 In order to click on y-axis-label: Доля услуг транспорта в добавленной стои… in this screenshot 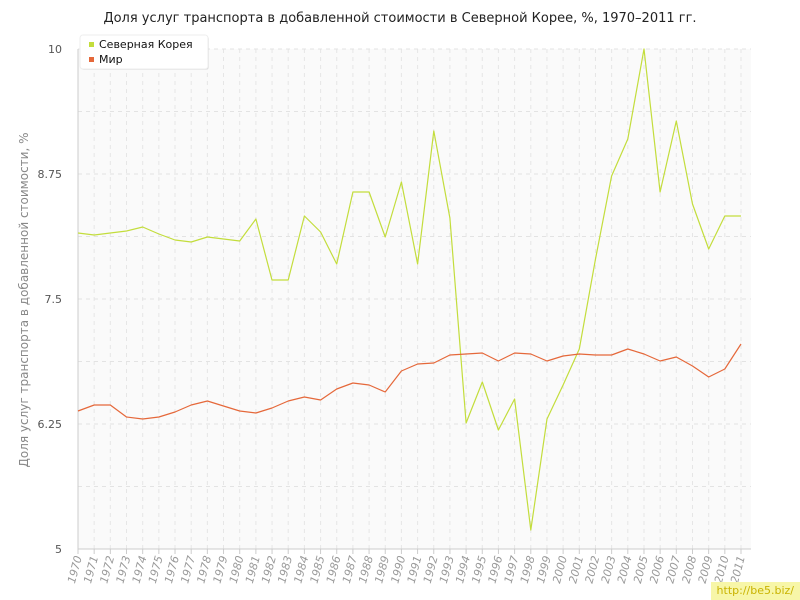, I will do `click(24, 300)`.